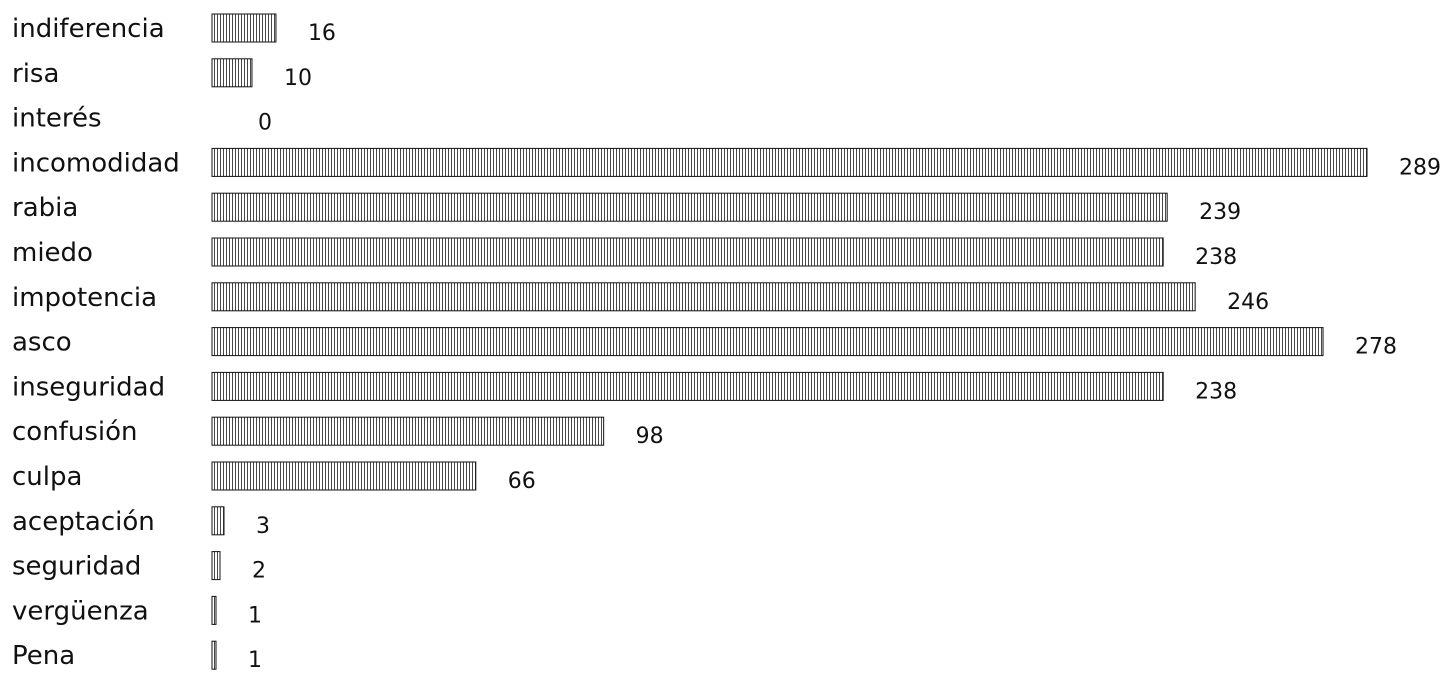 The height and width of the screenshot is (674, 1442). Describe the element at coordinates (42, 343) in the screenshot. I see `category-label: asco` at that location.